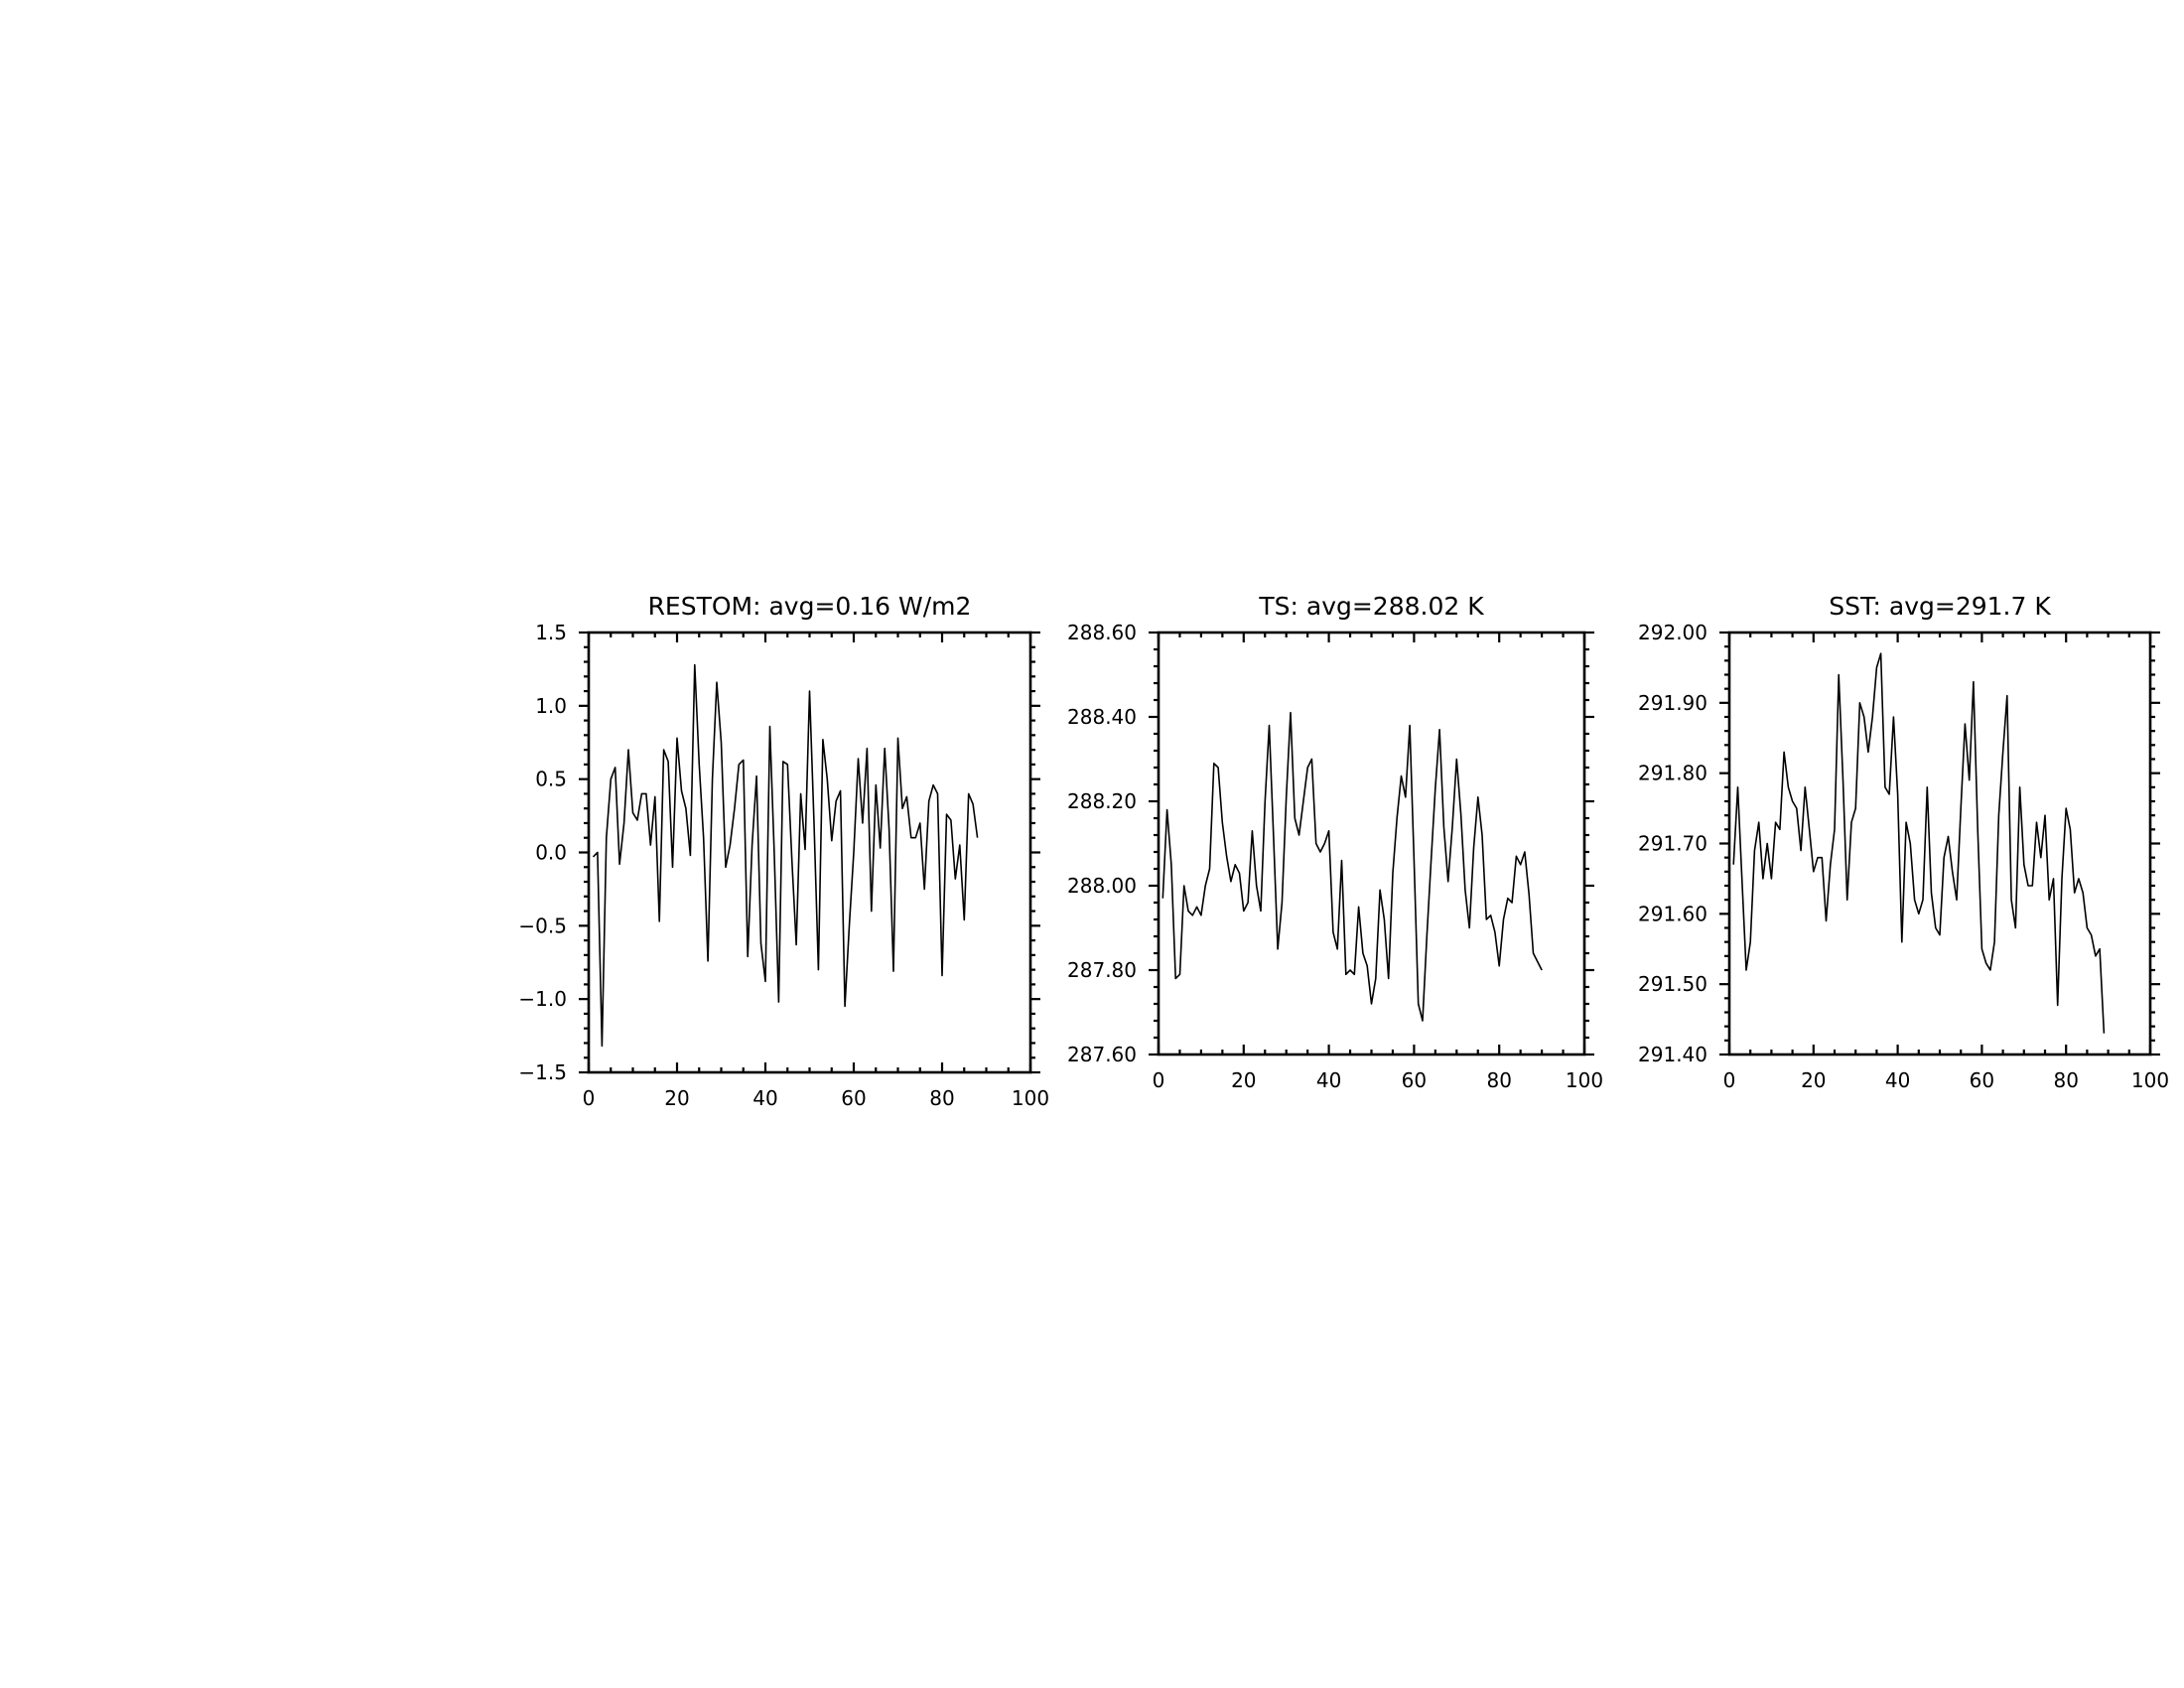  Describe the element at coordinates (1672, 632) in the screenshot. I see `y-tick-label: 292.00` at that location.